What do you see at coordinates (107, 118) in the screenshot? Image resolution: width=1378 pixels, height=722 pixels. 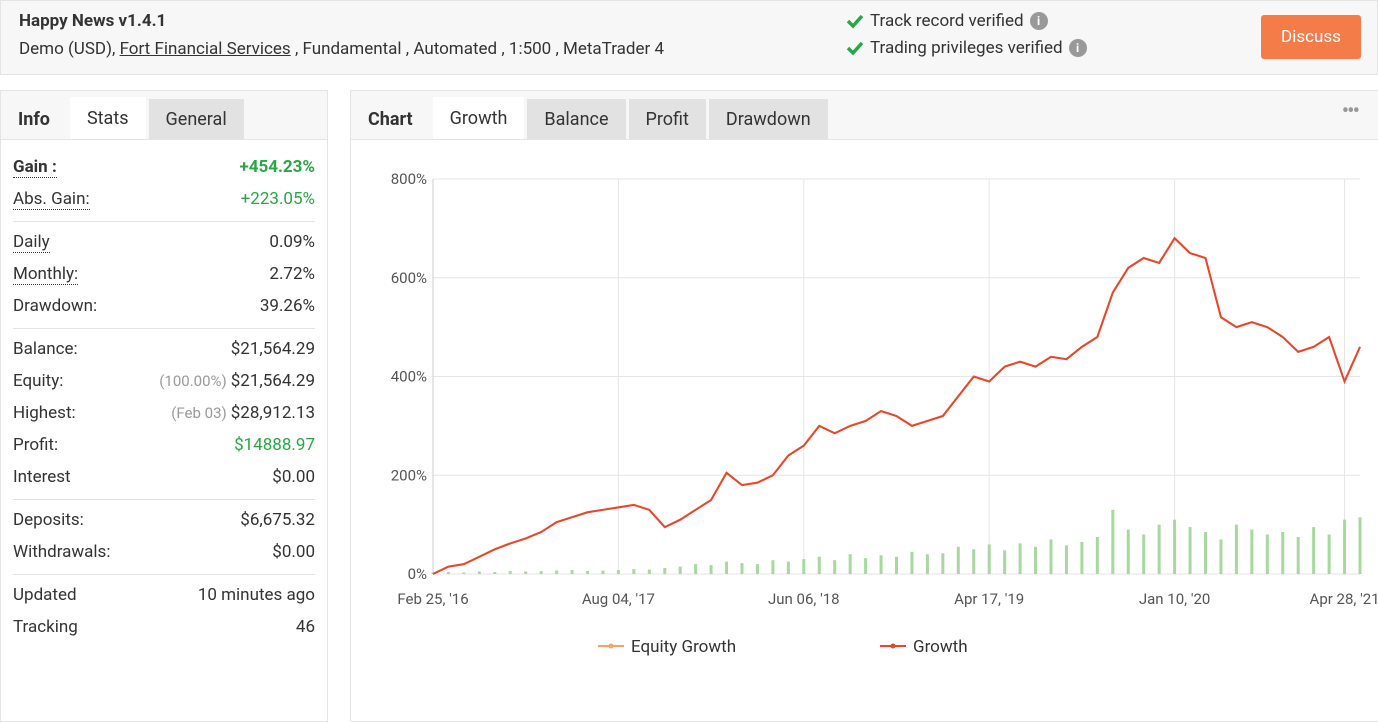 I see `tab: Stats` at bounding box center [107, 118].